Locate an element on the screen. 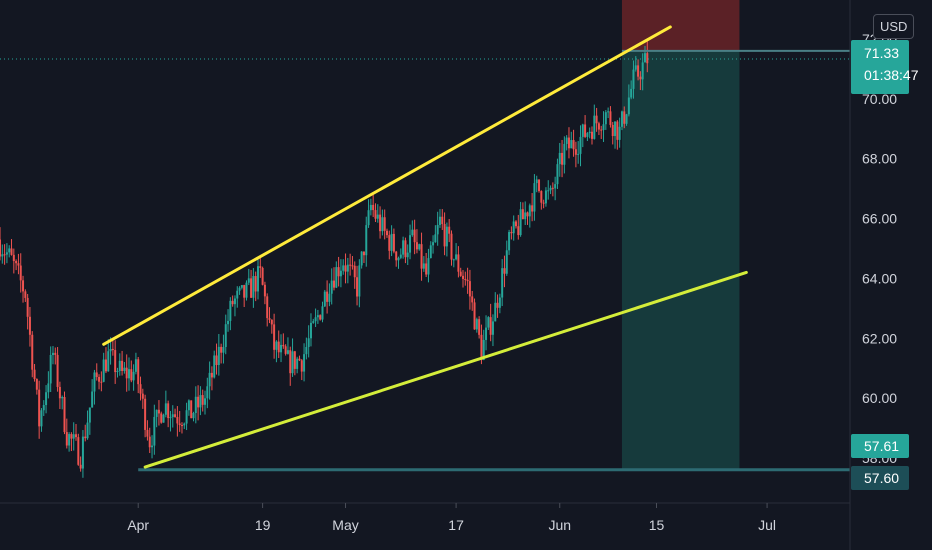  time-axis: Apr 19 May 17 Jun 15 Jul is located at coordinates (451, 518).